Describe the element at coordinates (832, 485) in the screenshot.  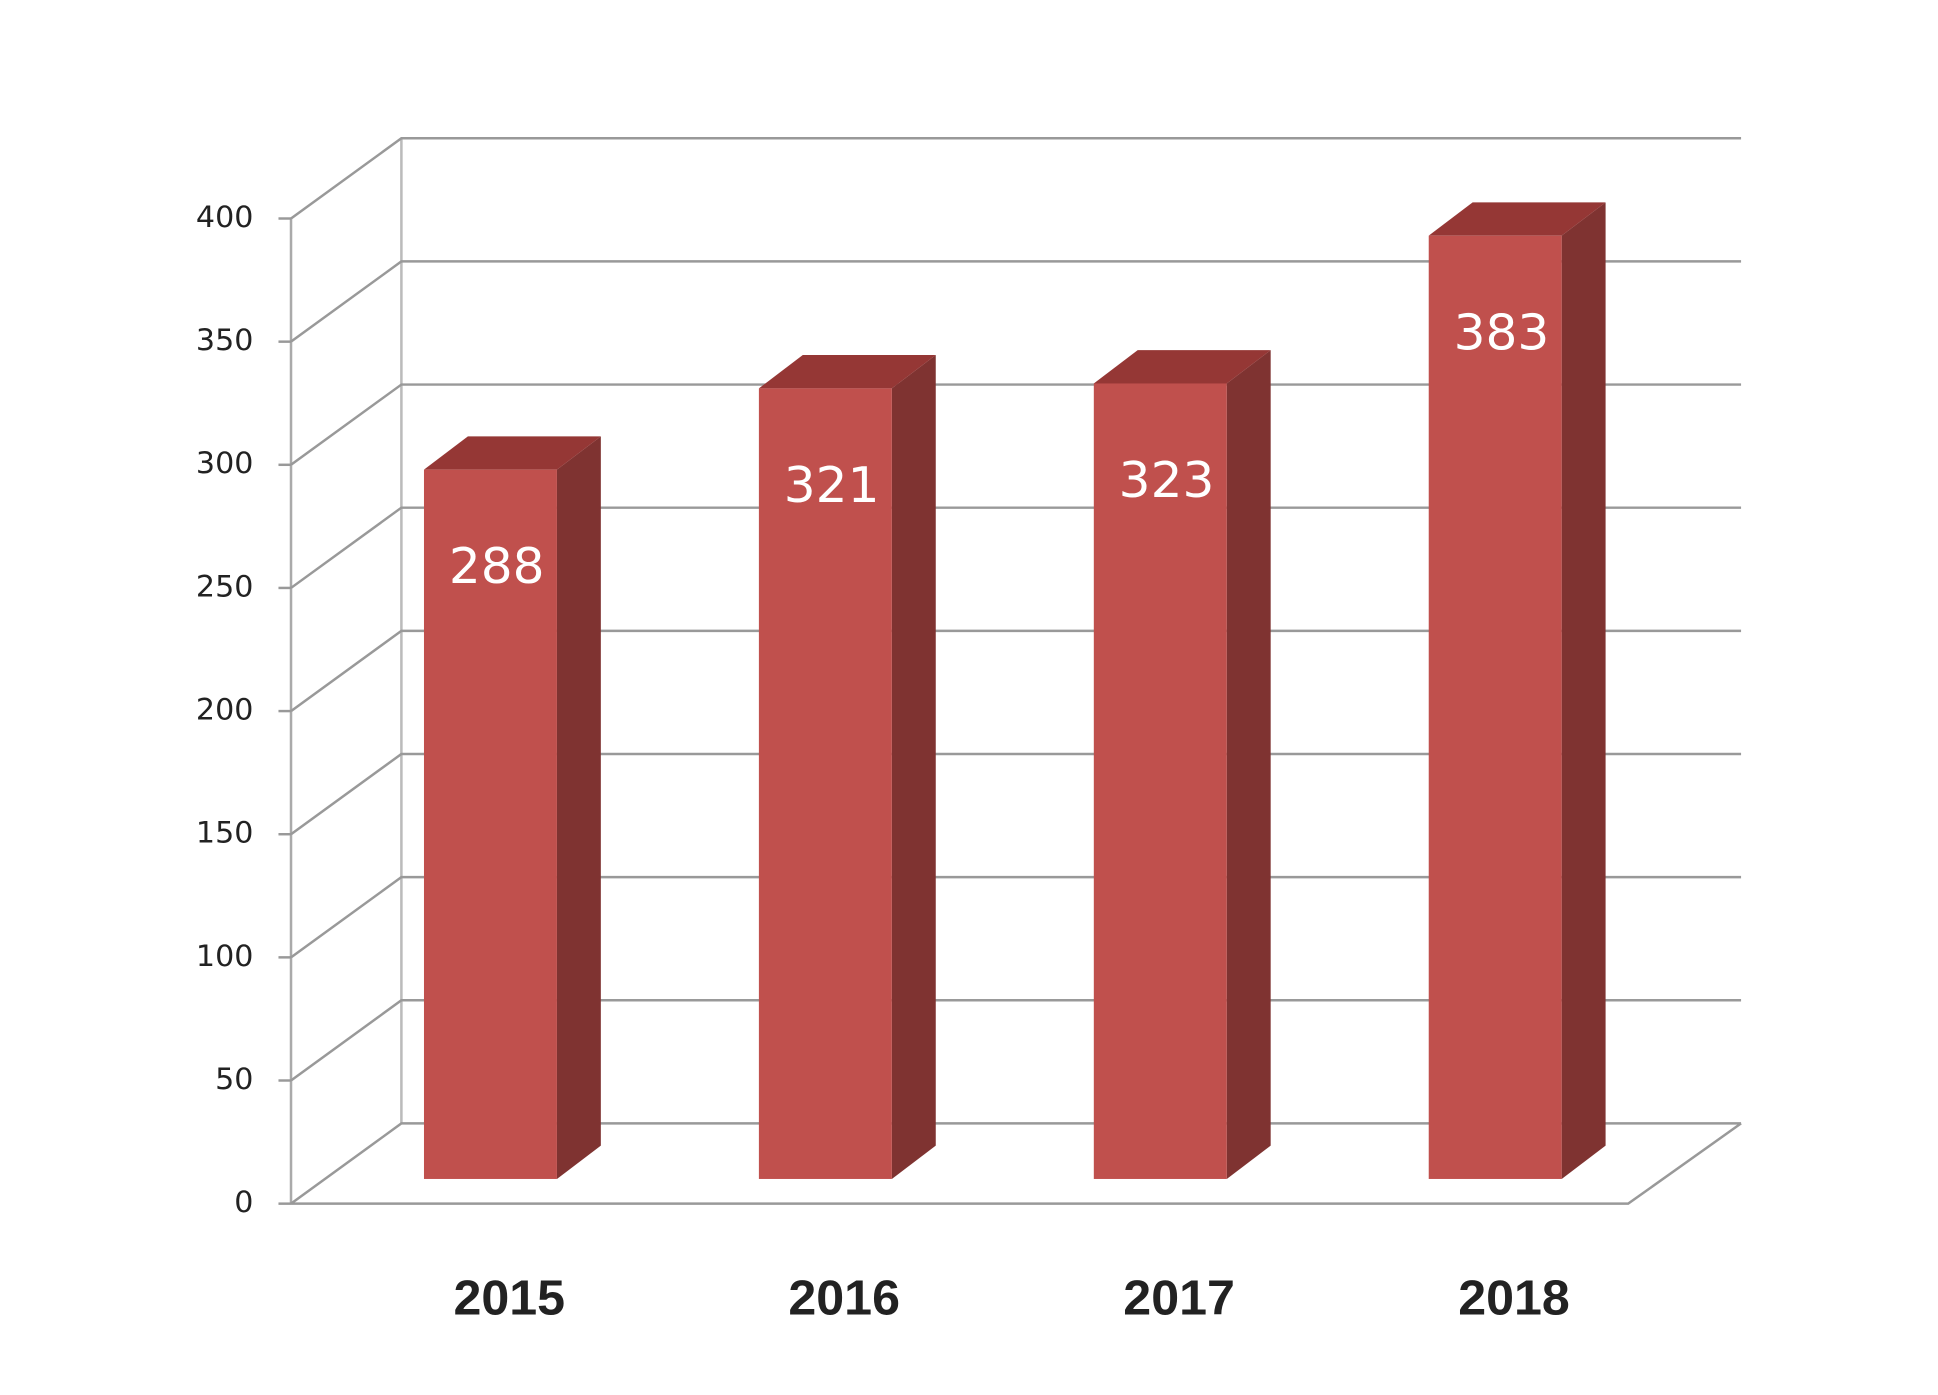
I see `value-label: 321` at that location.